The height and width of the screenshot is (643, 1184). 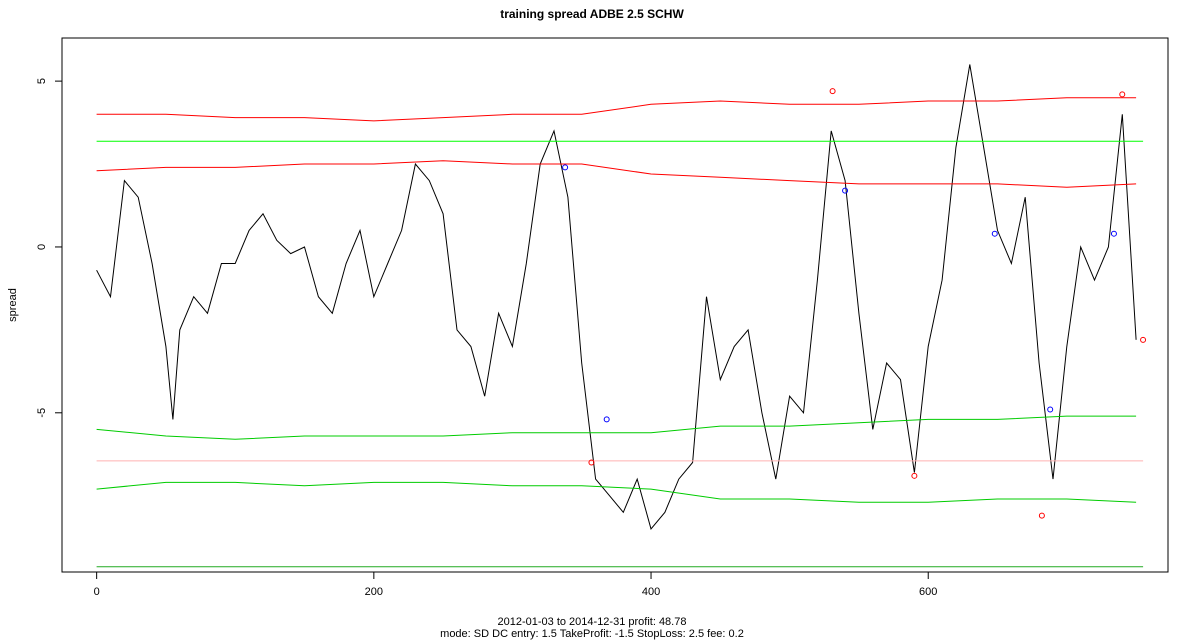 I want to click on x-tick-label: 600, so click(x=928, y=592).